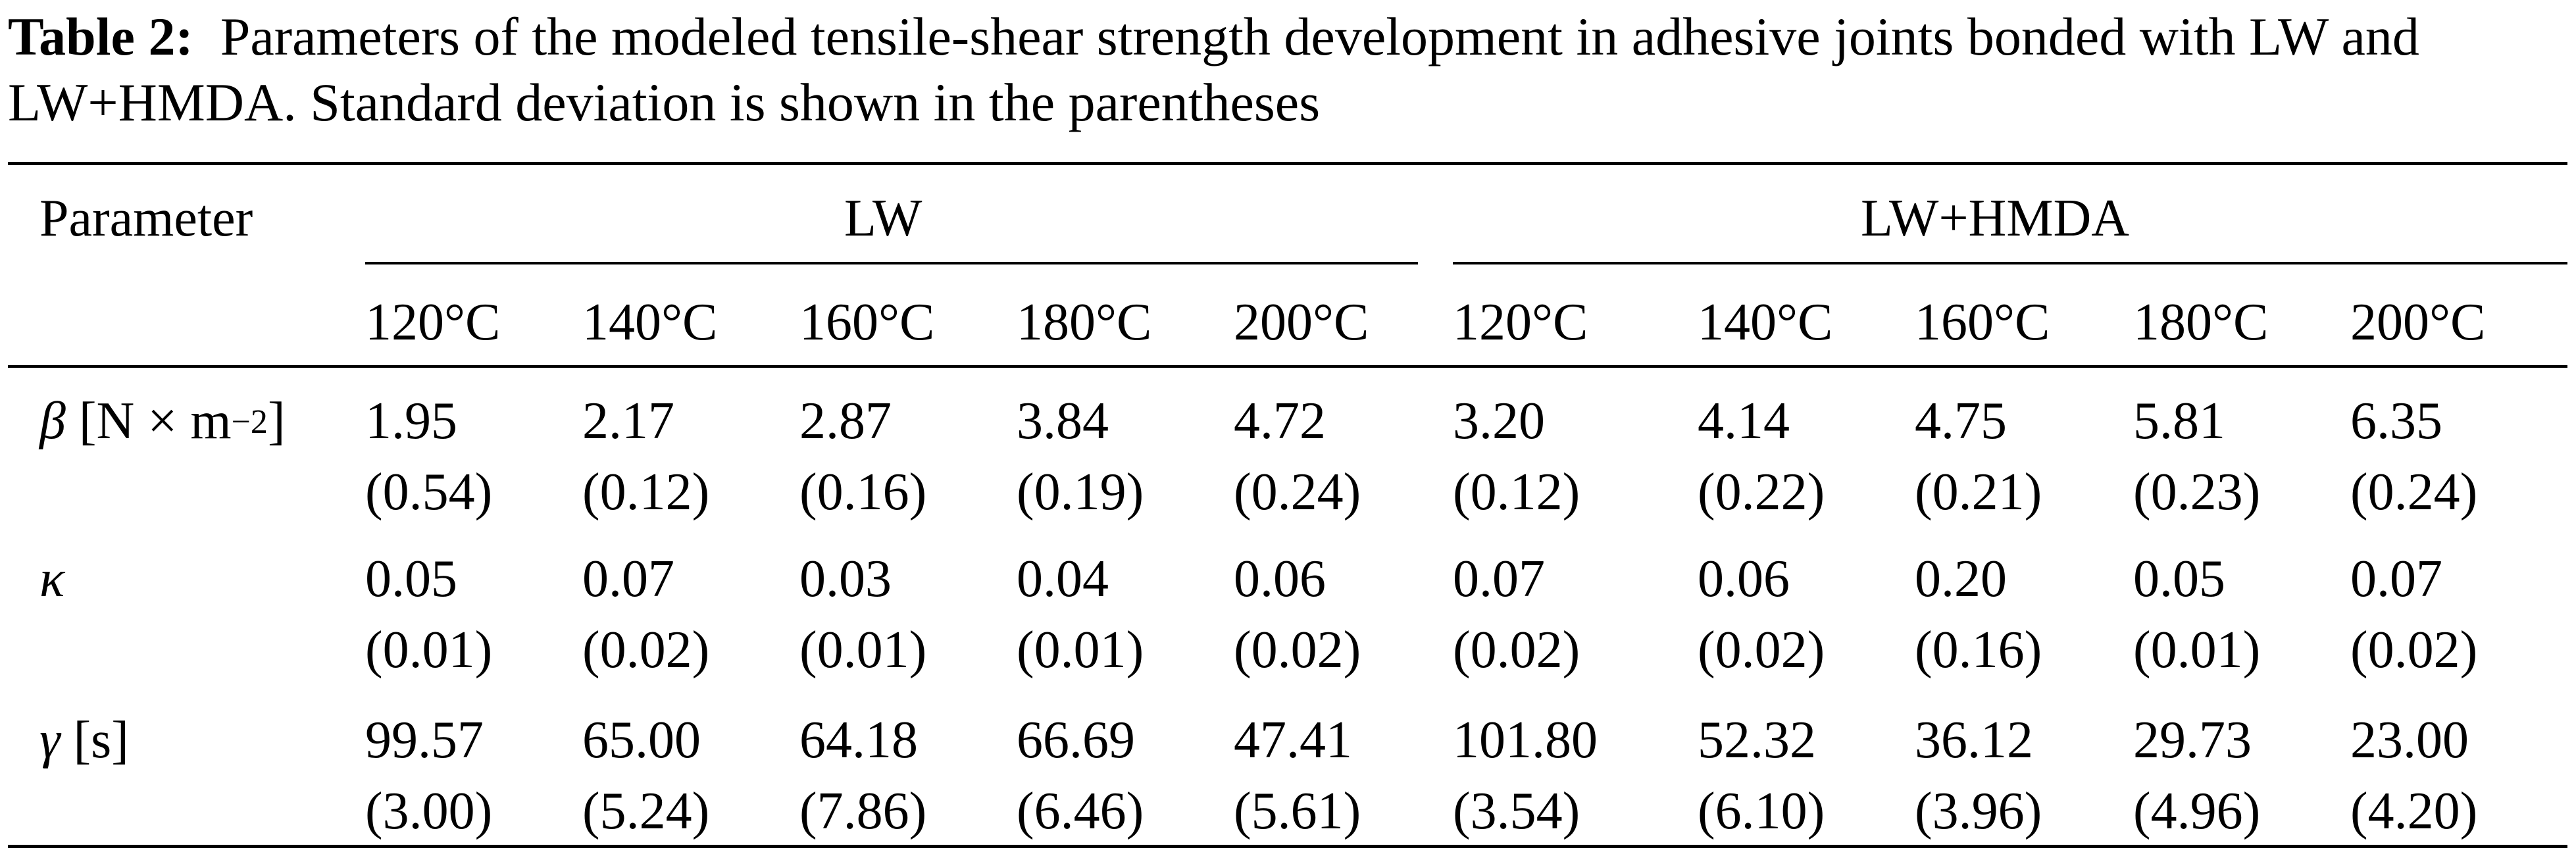  Describe the element at coordinates (249, 422) in the screenshot. I see `param-unit-exponent: −2` at that location.